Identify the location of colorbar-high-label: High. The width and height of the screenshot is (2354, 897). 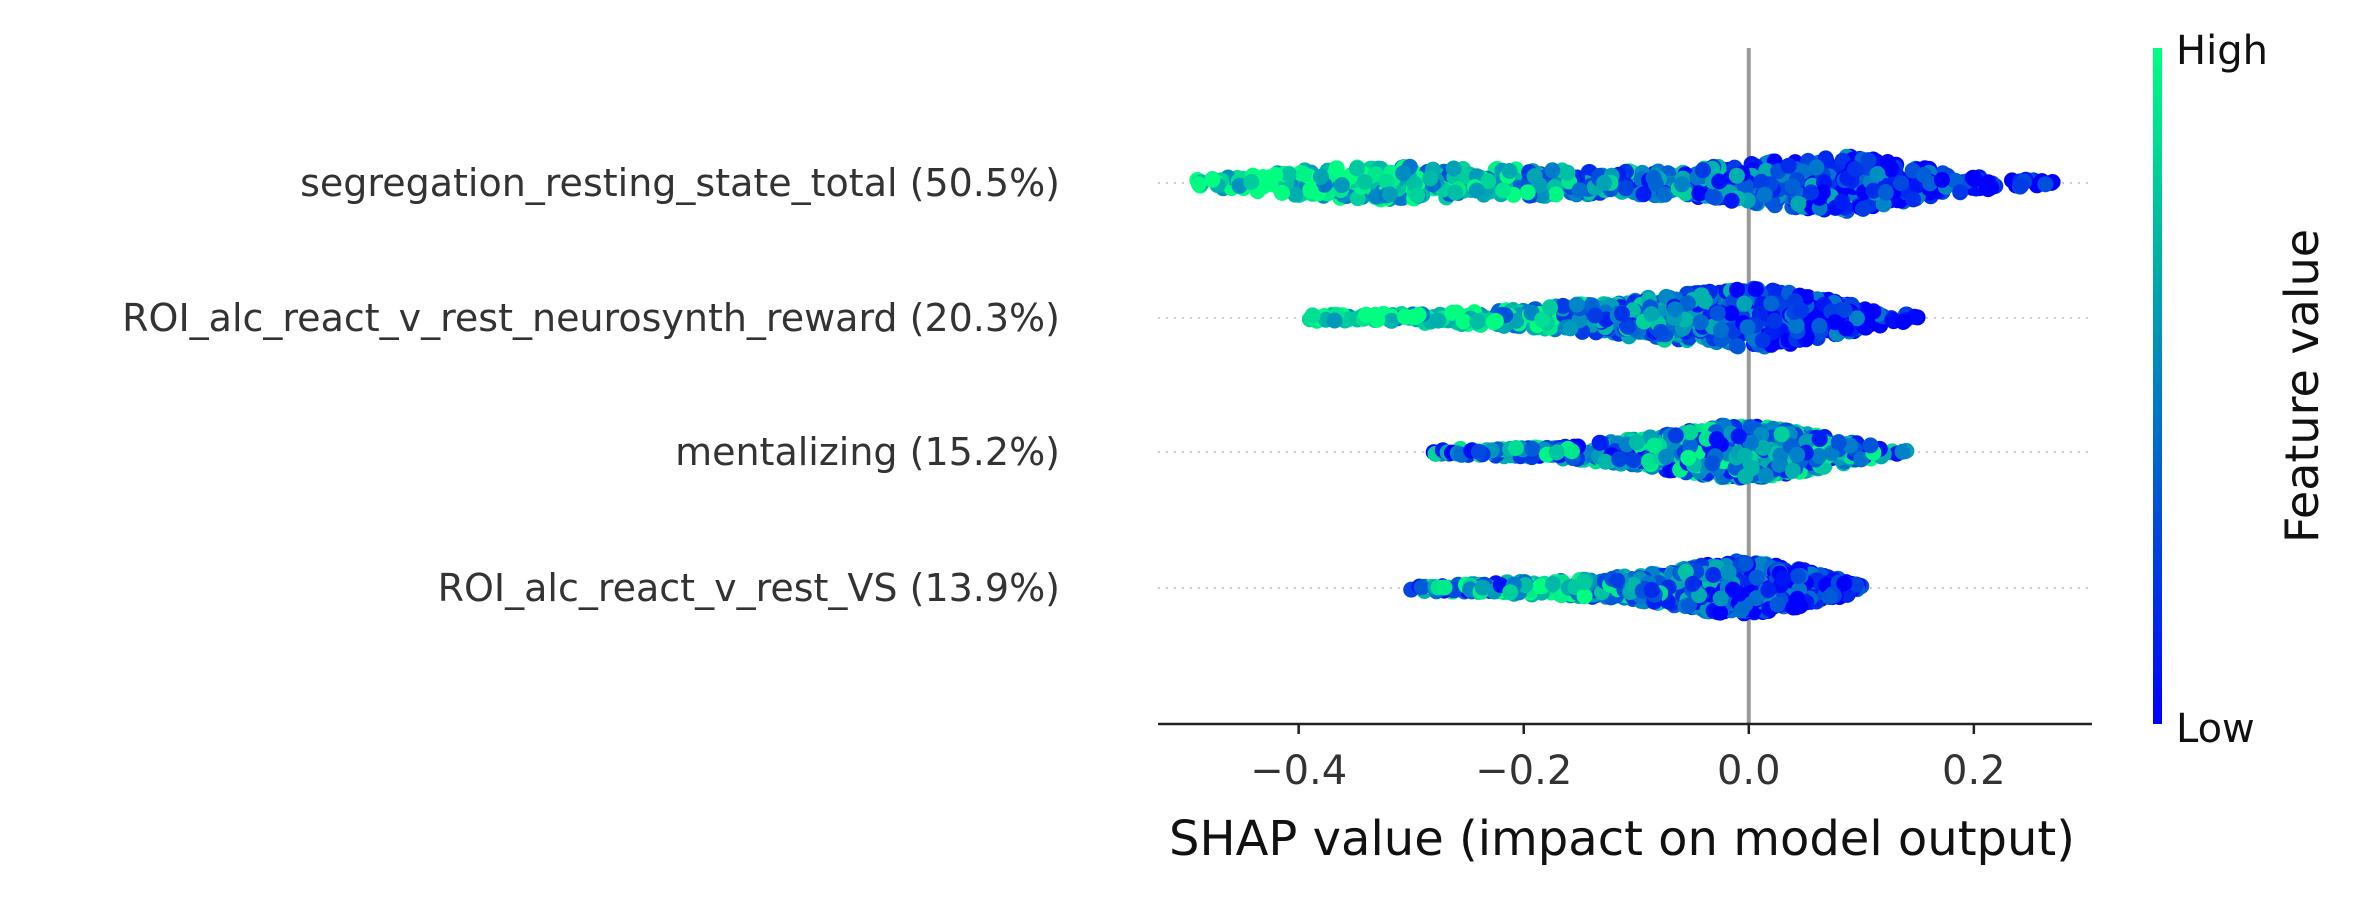
(2222, 51).